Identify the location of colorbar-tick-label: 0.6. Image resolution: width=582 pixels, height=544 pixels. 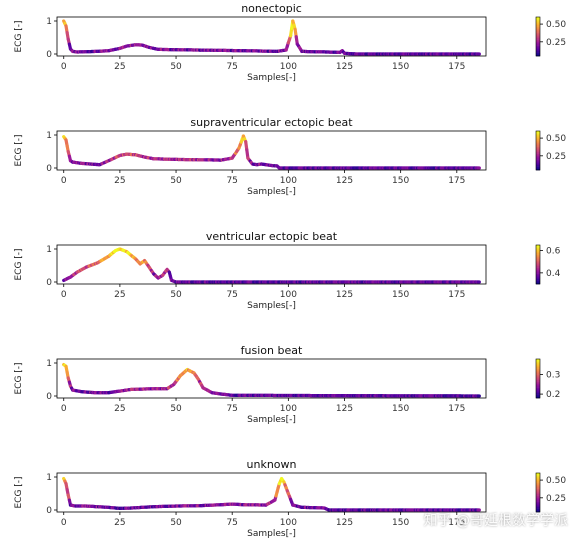
(553, 252).